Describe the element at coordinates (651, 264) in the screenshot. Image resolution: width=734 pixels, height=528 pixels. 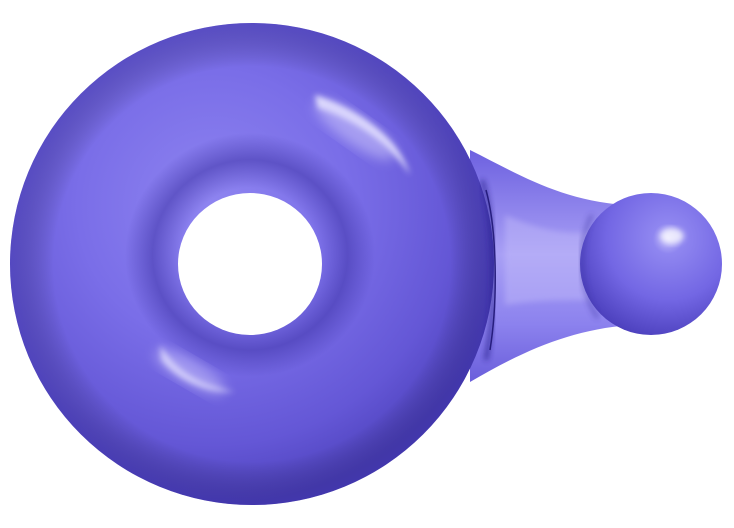
I see `sphere-body` at that location.